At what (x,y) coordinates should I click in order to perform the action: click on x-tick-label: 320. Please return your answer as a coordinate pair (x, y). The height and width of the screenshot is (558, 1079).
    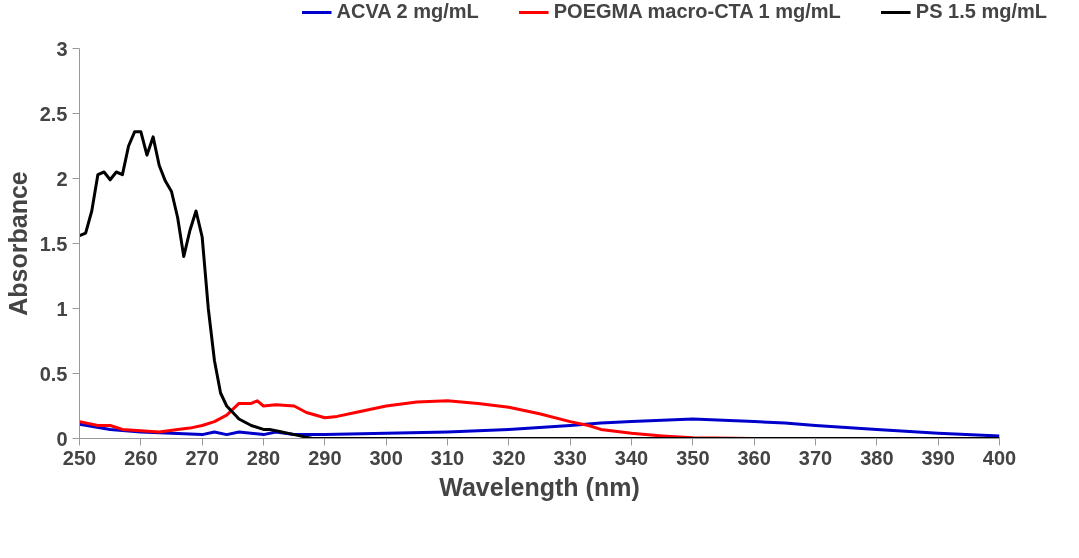
    Looking at the image, I should click on (509, 457).